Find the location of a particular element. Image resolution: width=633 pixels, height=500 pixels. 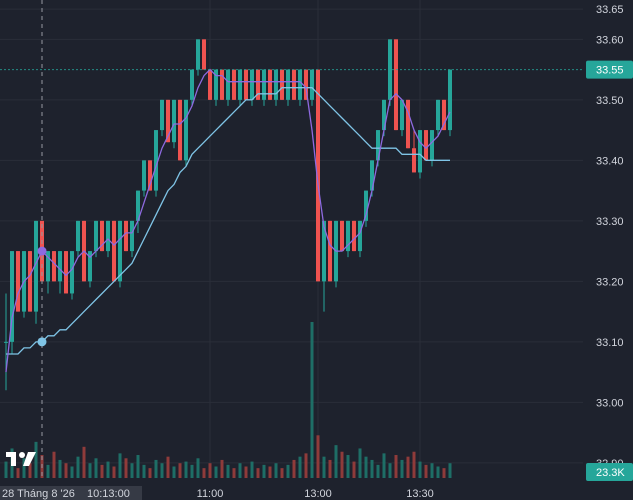

volume-badge-bg is located at coordinates (609, 472).